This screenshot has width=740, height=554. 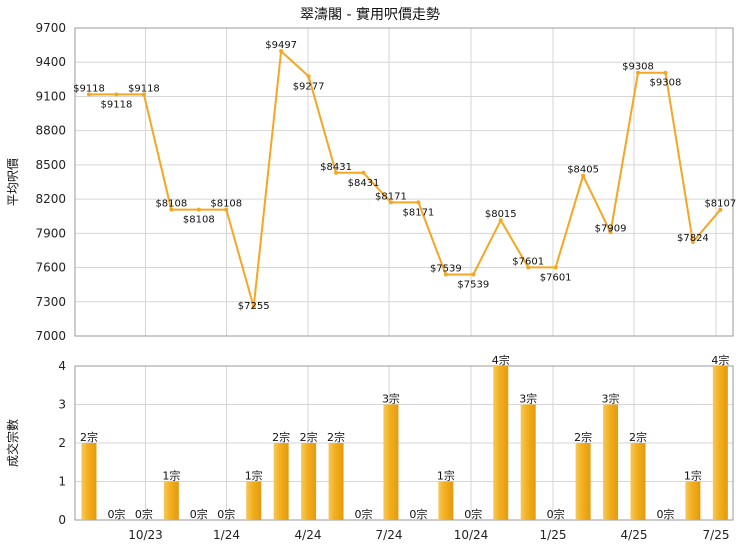 I want to click on price-y-tick-label: 7600, so click(x=50, y=268).